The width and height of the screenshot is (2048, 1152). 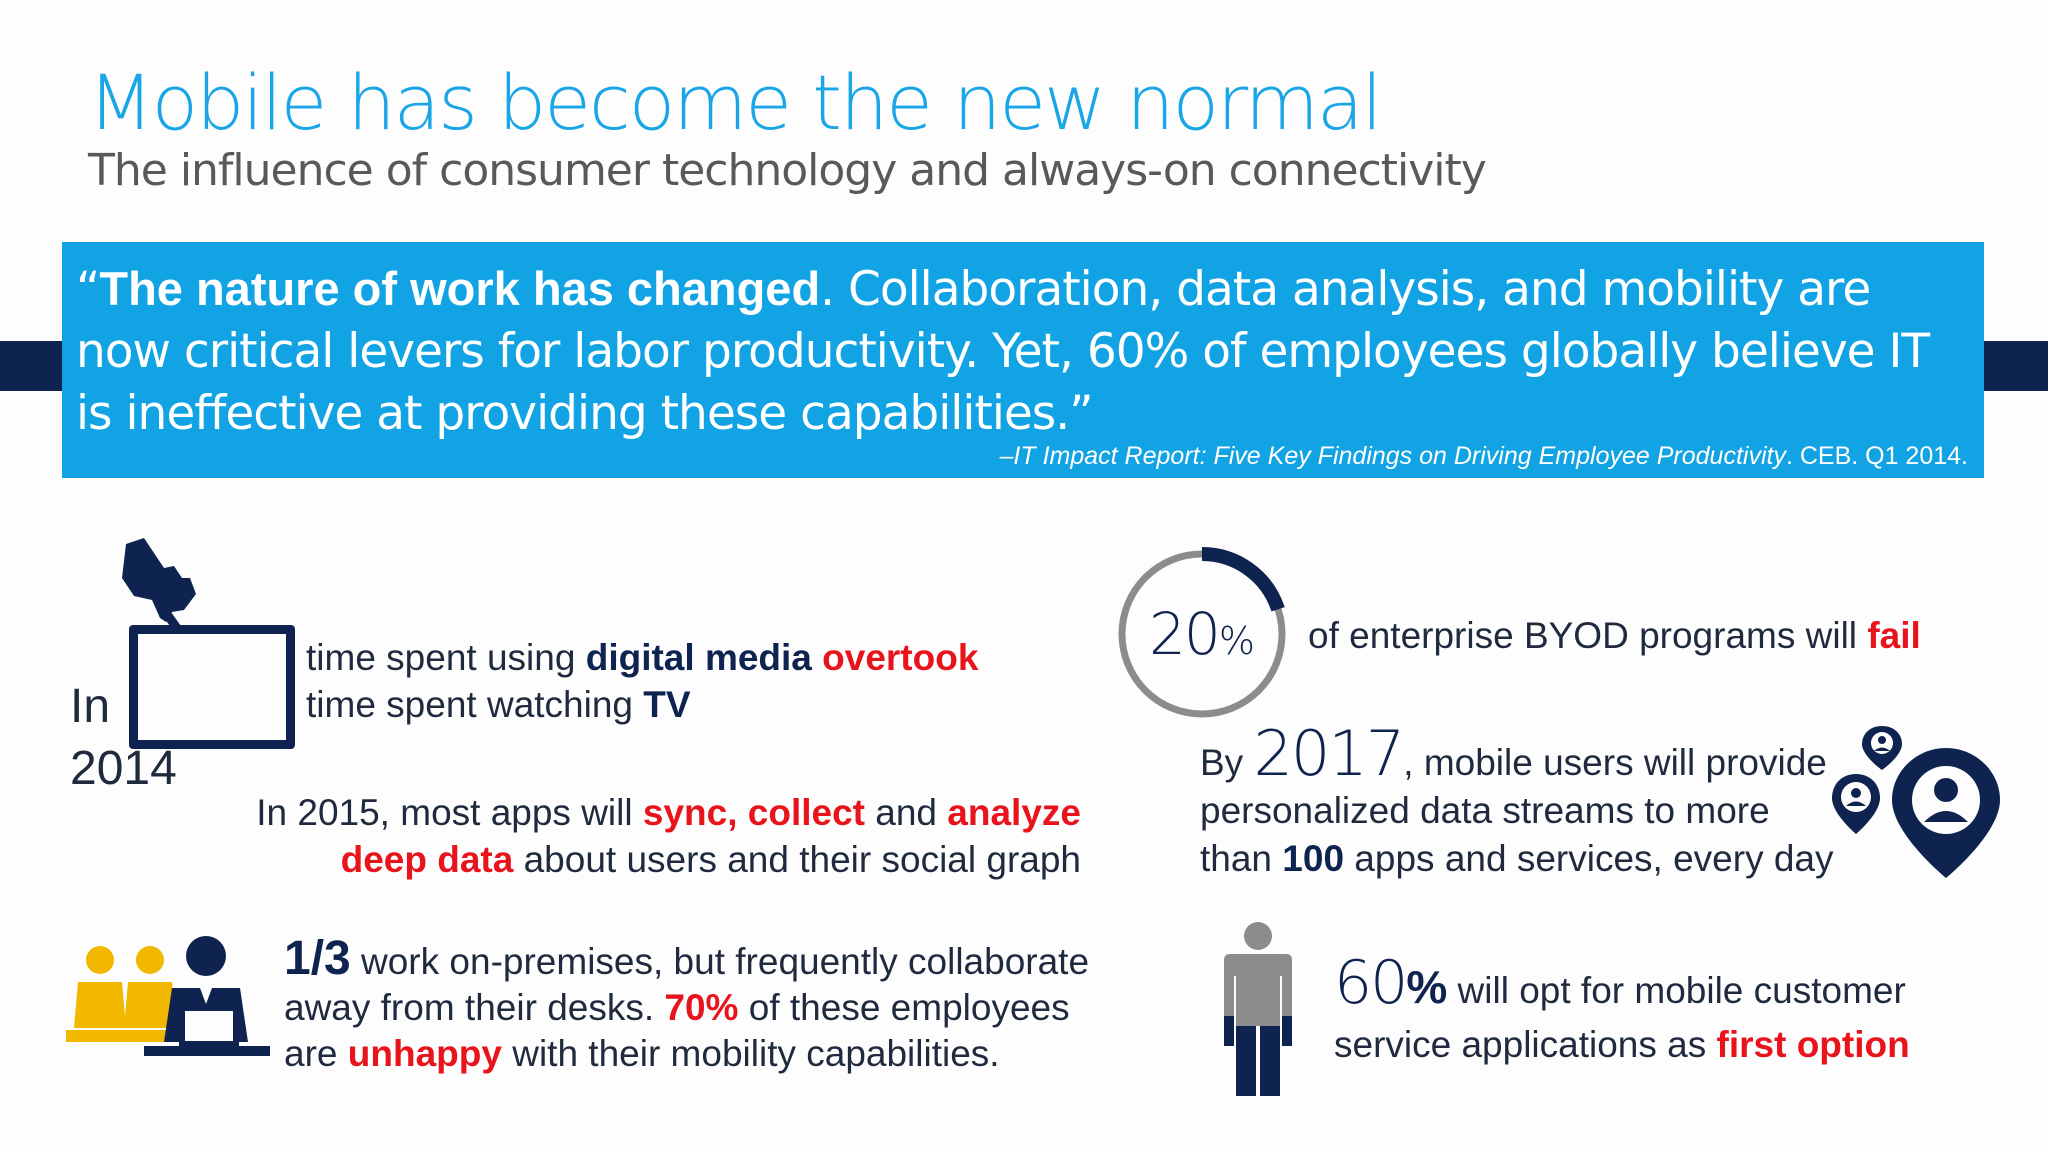 I want to click on progress-ring-icon, so click(x=1202, y=632).